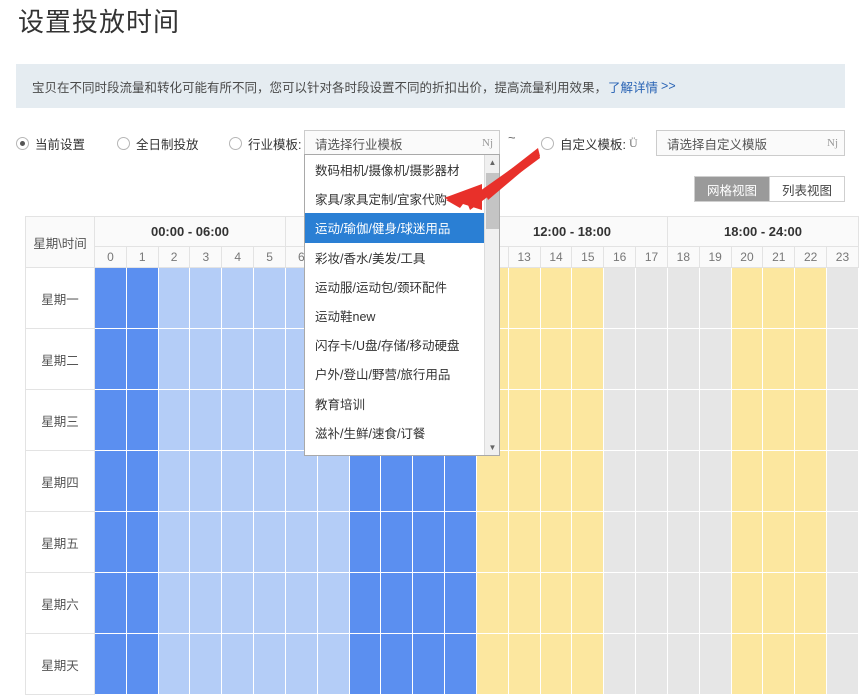 The width and height of the screenshot is (860, 697). Describe the element at coordinates (383, 375) in the screenshot. I see `dropdown-item-7: 户外/登山/野营/旅行用品` at that location.